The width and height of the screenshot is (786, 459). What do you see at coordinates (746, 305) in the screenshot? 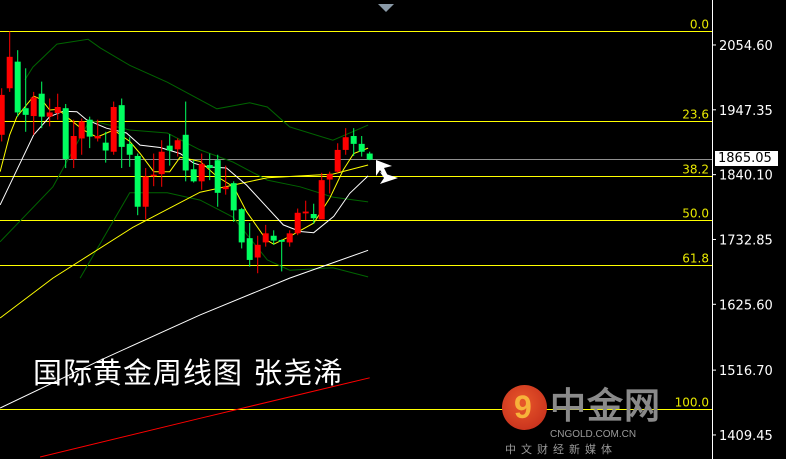
I see `axis-tick-label: 1625.60` at bounding box center [746, 305].